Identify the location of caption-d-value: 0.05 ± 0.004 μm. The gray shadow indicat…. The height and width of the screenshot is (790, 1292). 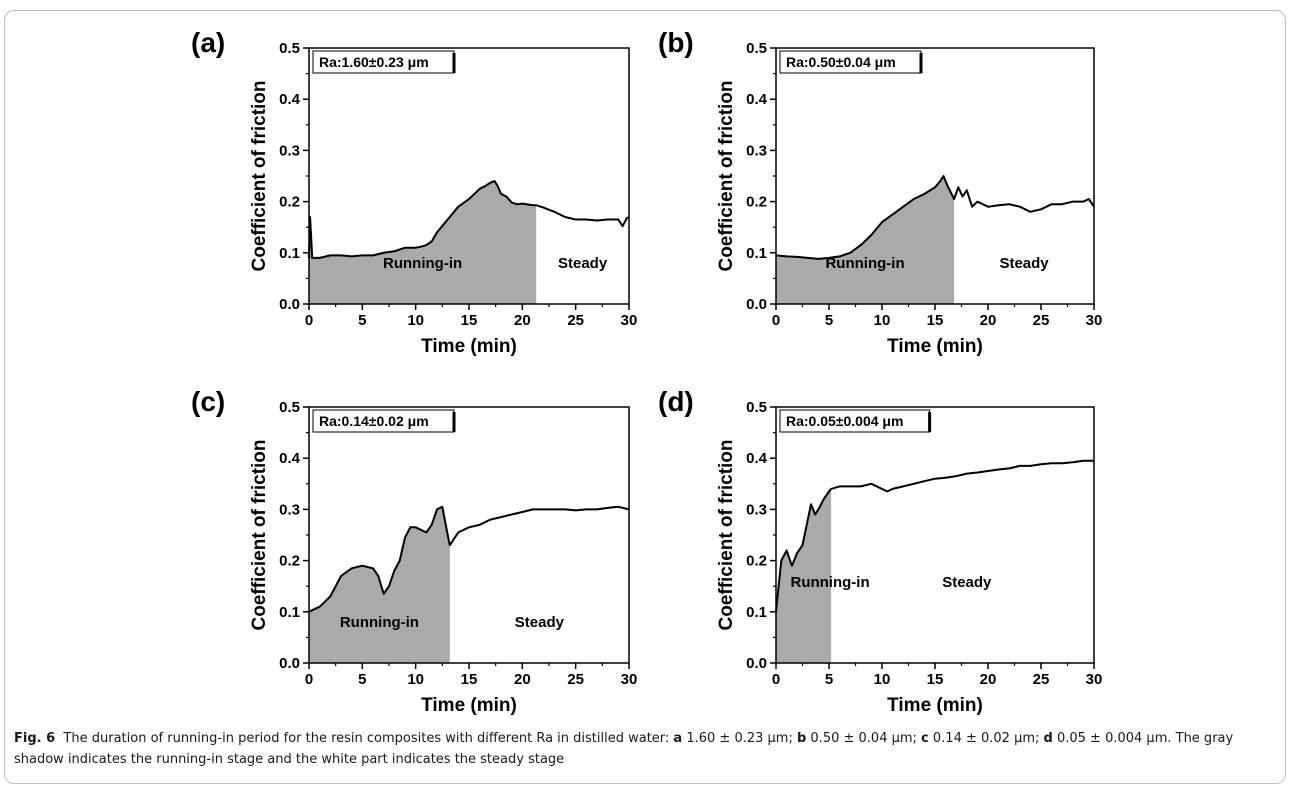
(624, 749).